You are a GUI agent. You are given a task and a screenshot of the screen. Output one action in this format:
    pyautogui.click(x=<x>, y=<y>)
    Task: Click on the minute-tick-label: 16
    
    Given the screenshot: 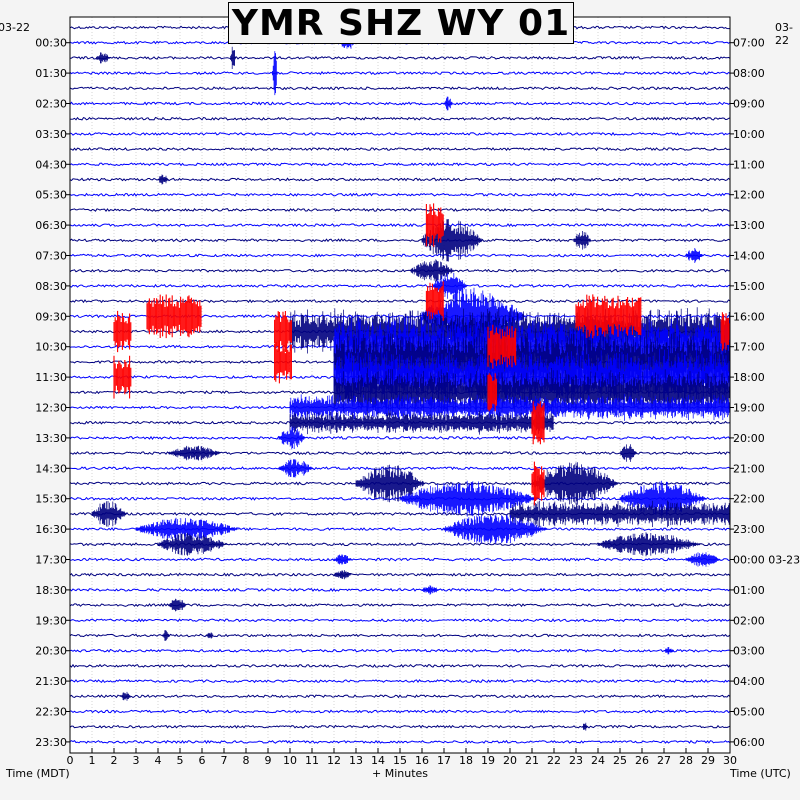 What is the action you would take?
    pyautogui.click(x=422, y=760)
    